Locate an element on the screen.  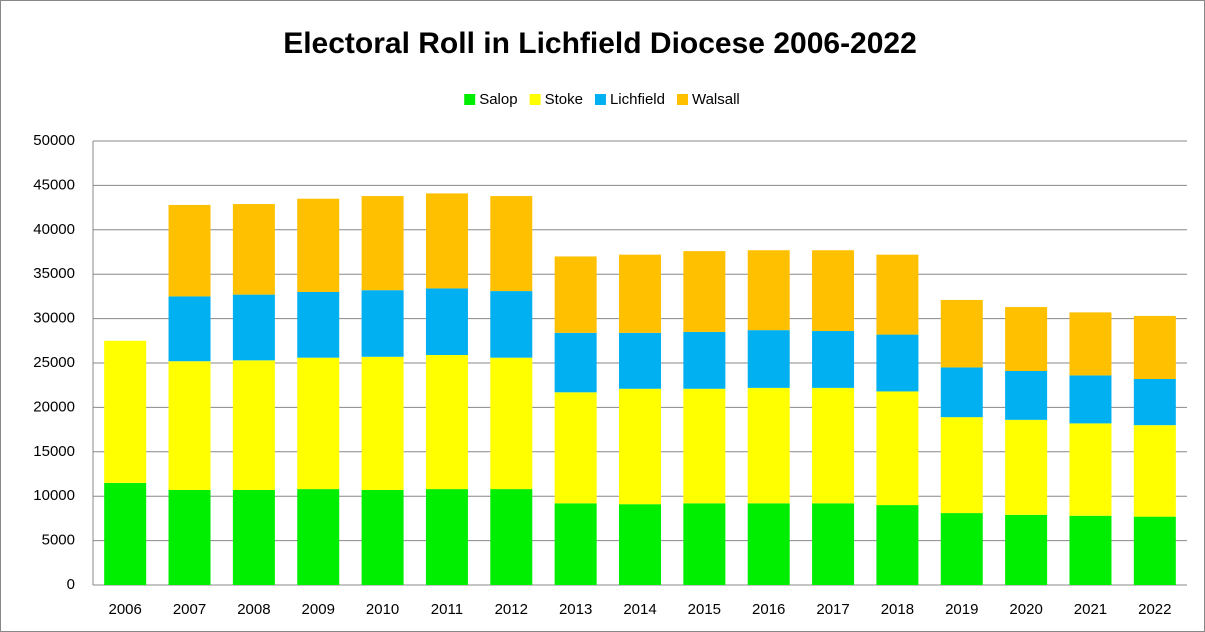
x-tick-label: 2014 is located at coordinates (639, 609).